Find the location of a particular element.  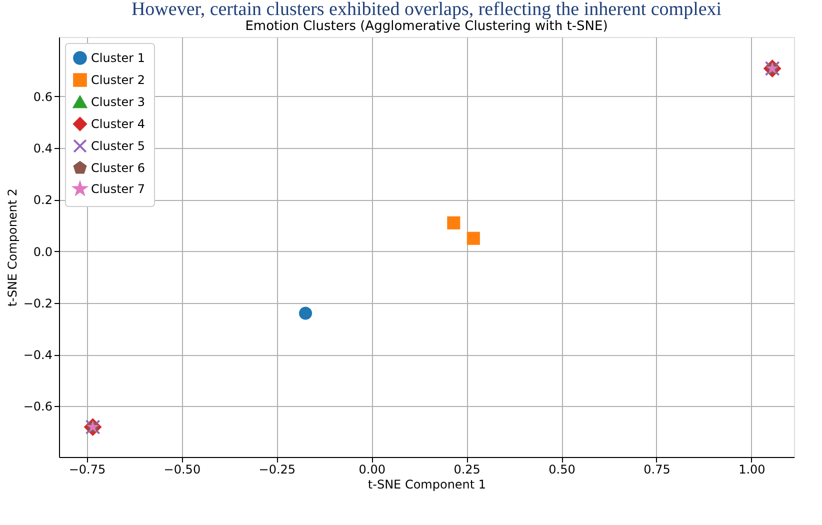

legend-label: Cluster 1 is located at coordinates (118, 58).